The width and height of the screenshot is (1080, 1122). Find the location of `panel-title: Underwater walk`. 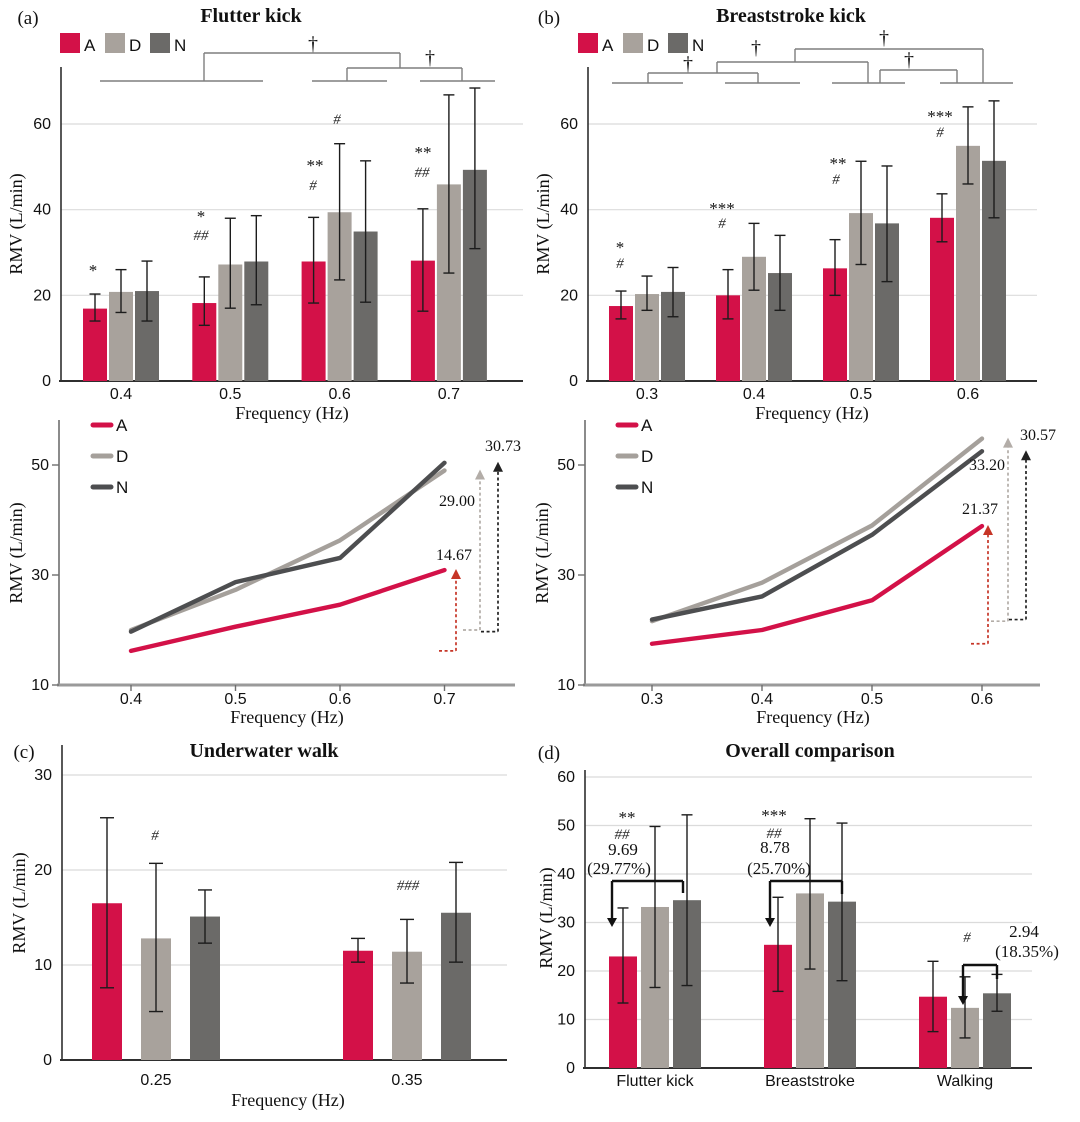

panel-title: Underwater walk is located at coordinates (264, 751).